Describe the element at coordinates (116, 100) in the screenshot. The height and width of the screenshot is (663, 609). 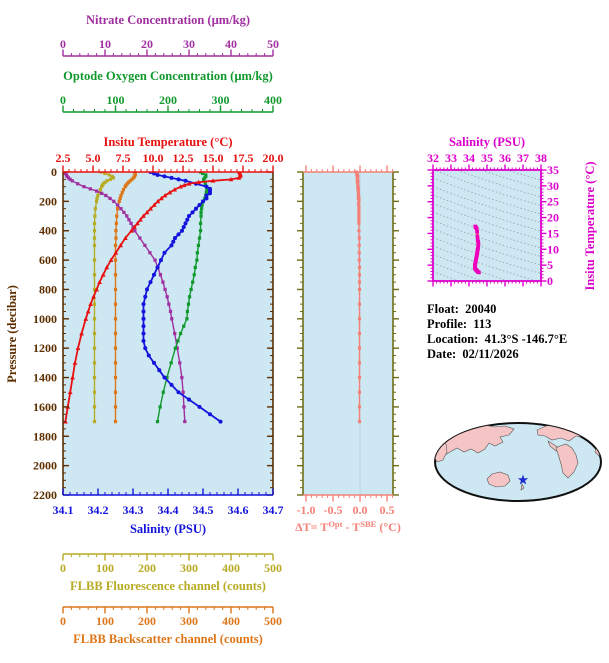
I see `tick-label: 100` at that location.